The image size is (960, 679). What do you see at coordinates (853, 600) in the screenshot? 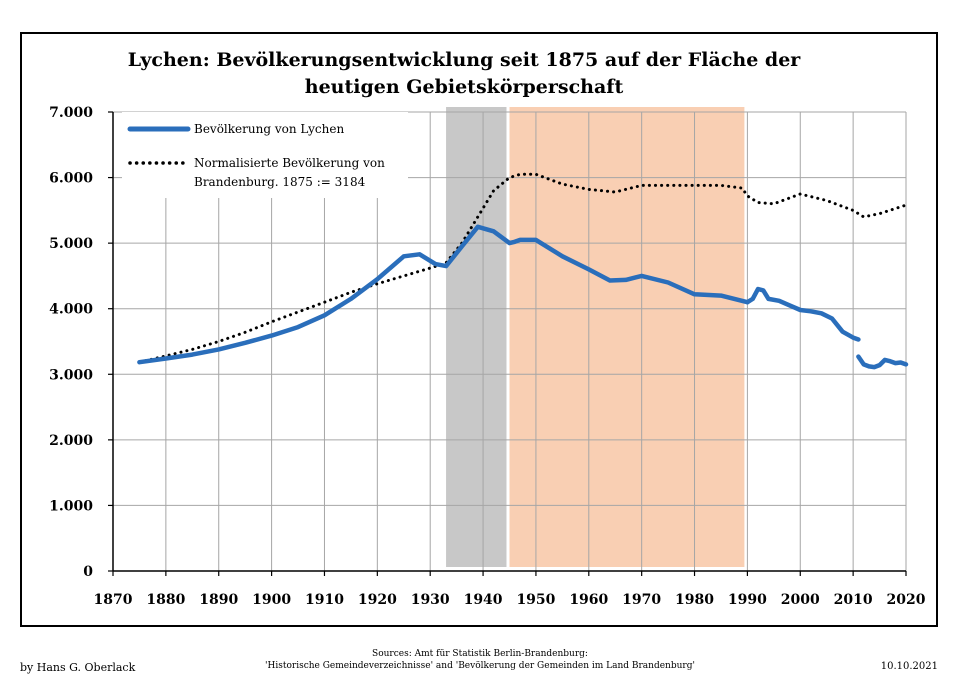
I see `x-tick-label-2010: 2010` at bounding box center [853, 600].